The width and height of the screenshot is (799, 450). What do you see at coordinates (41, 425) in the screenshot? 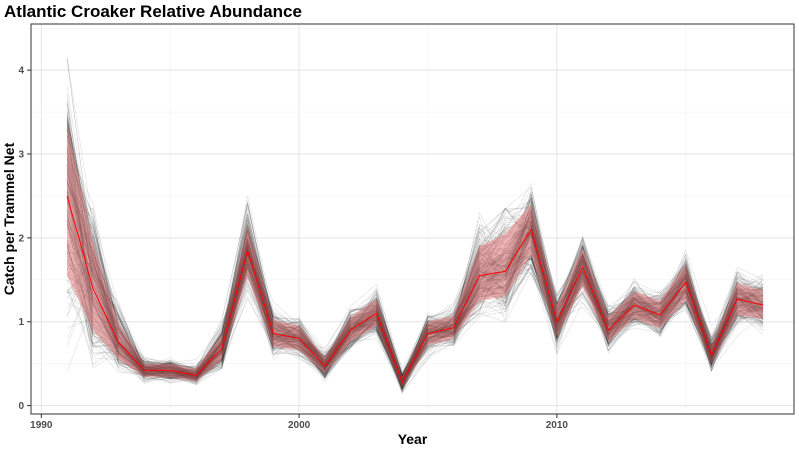
I see `x-tick-label: 1990` at bounding box center [41, 425].